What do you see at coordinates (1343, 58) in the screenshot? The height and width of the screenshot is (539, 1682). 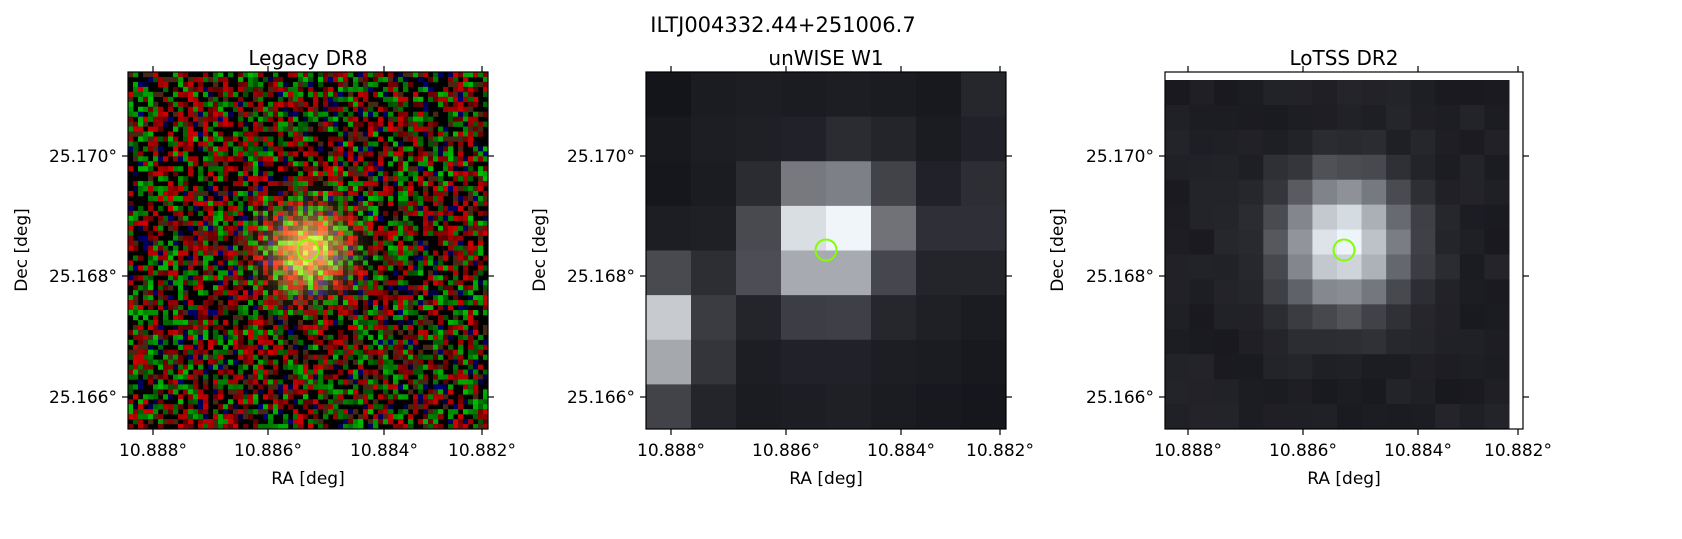 I see `panel-title: LoTSS DR2` at bounding box center [1343, 58].